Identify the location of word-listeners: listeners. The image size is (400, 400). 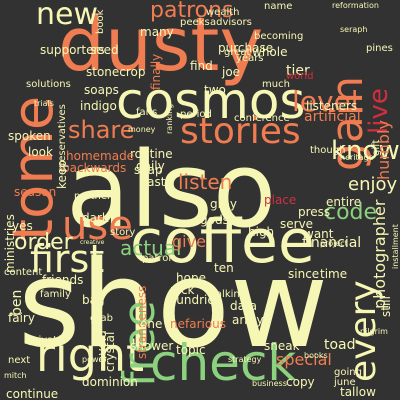
(332, 106).